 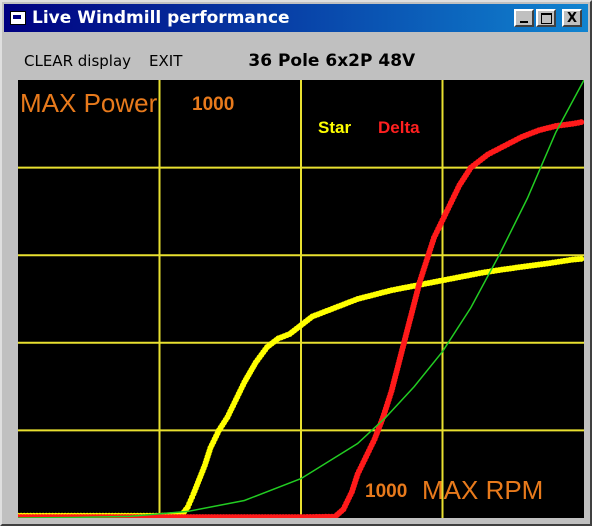 I want to click on minimize-icon, so click(x=524, y=22).